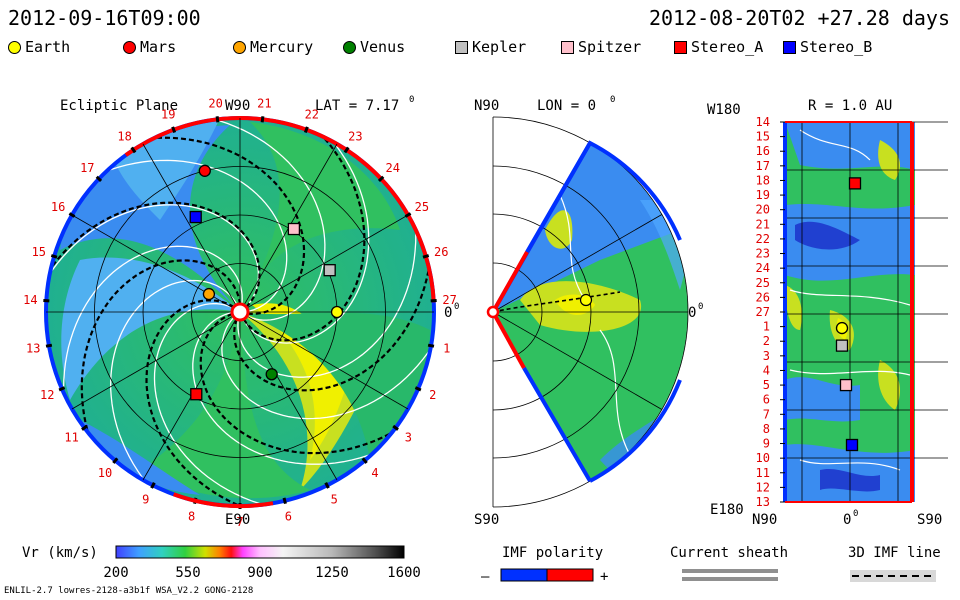  Describe the element at coordinates (239, 47) in the screenshot. I see `mercury-icon` at that location.